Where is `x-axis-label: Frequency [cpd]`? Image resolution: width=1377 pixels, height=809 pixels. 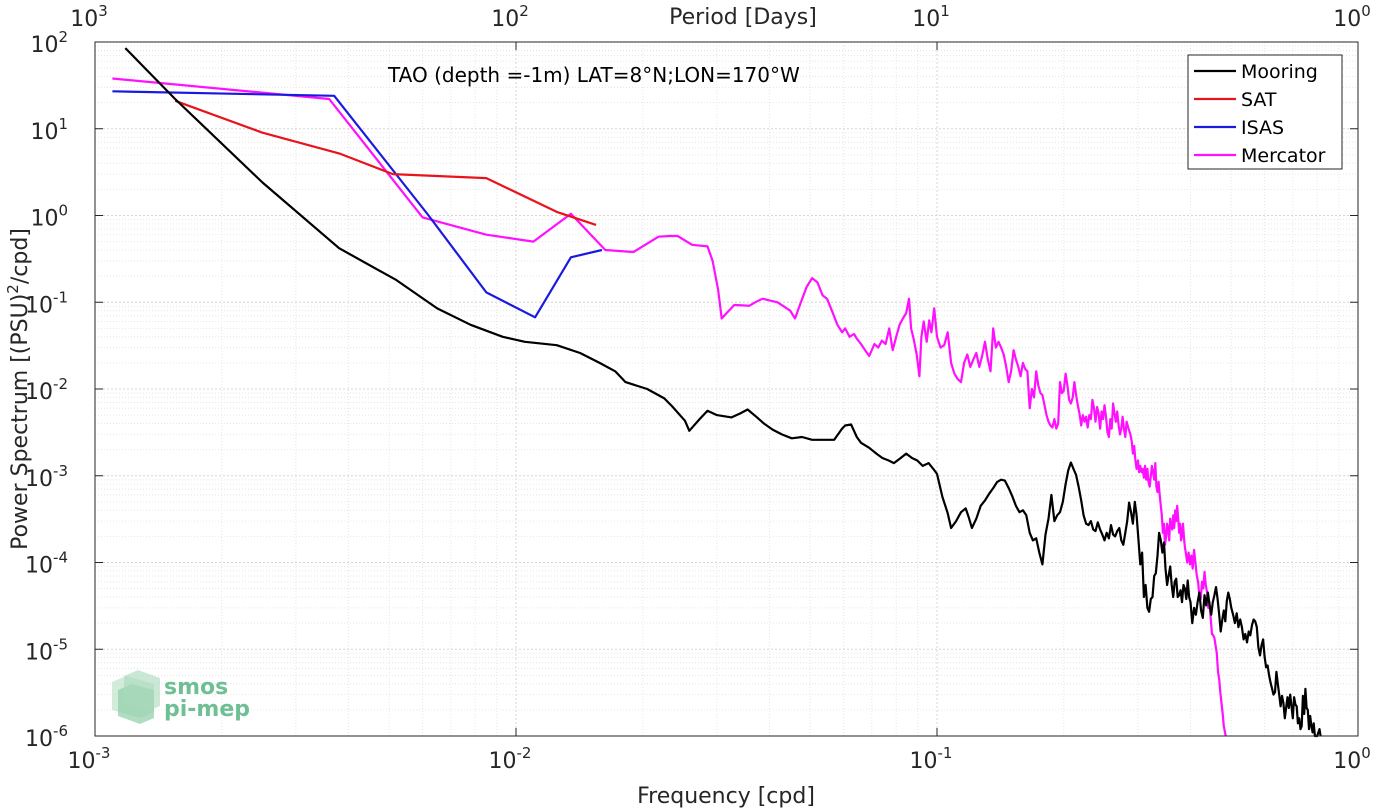
x-axis-label: Frequency [cpd] is located at coordinates (726, 796).